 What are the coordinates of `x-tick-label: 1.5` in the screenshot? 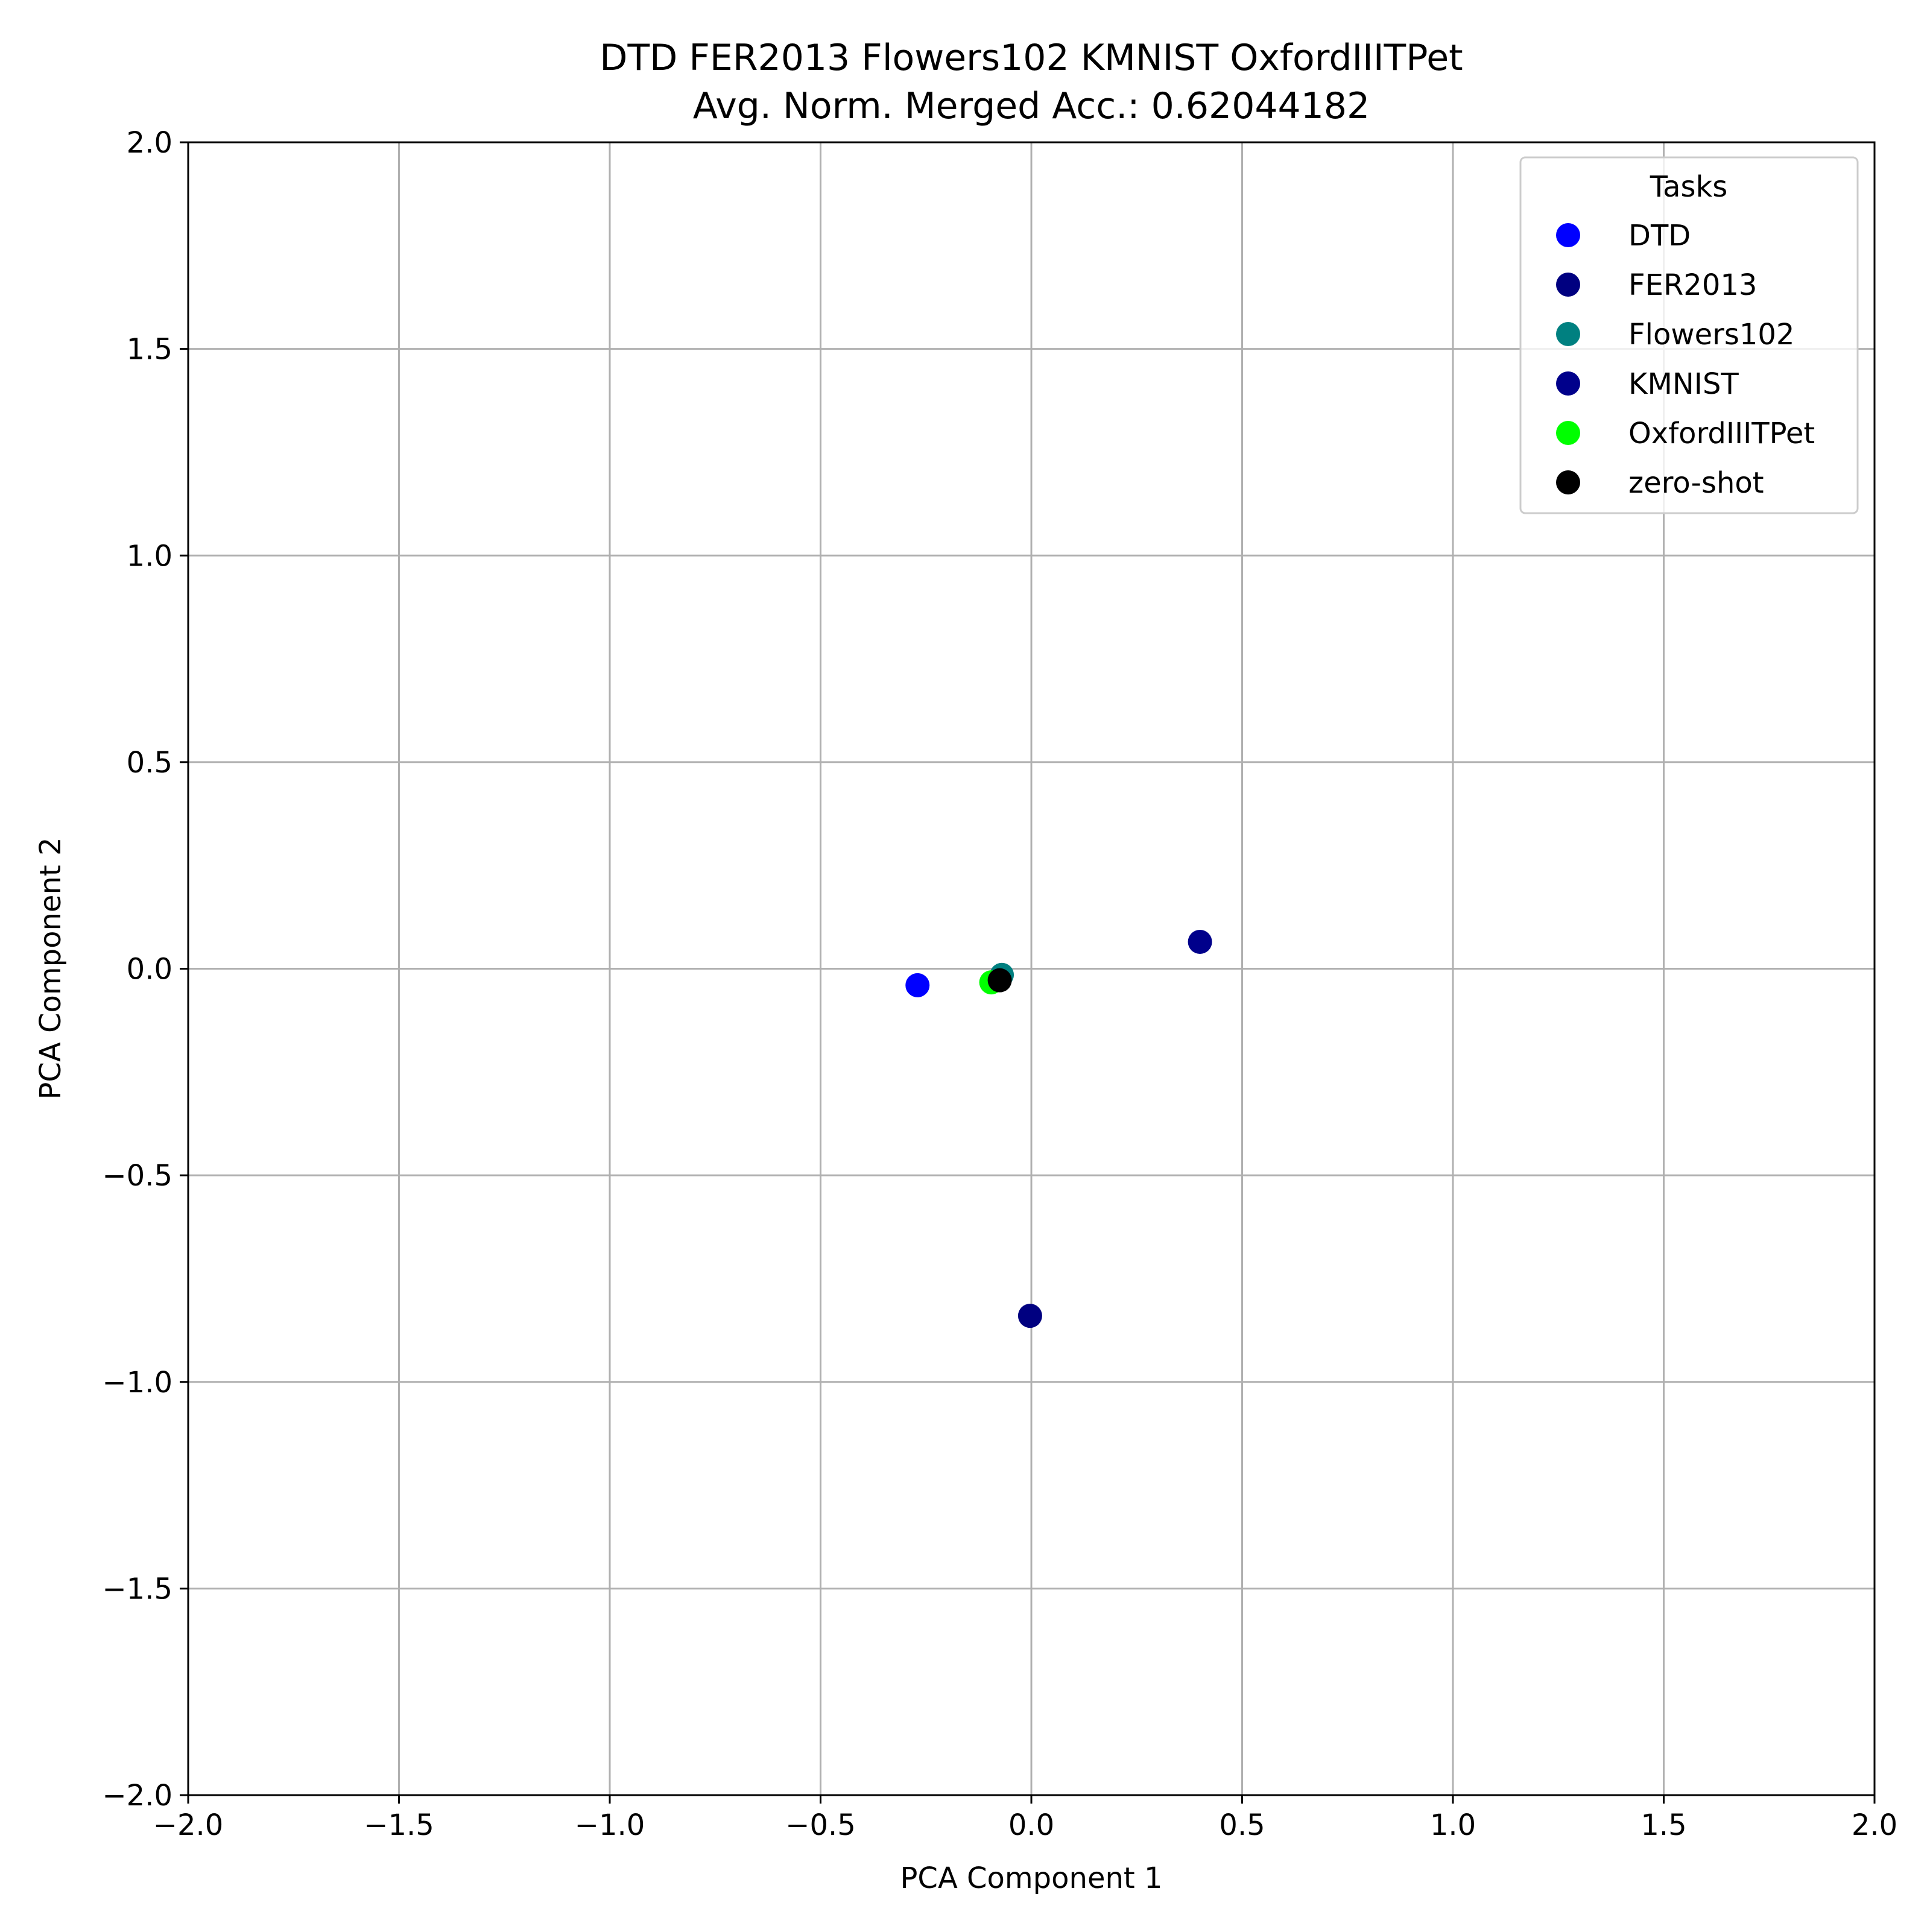 It's located at (1663, 1825).